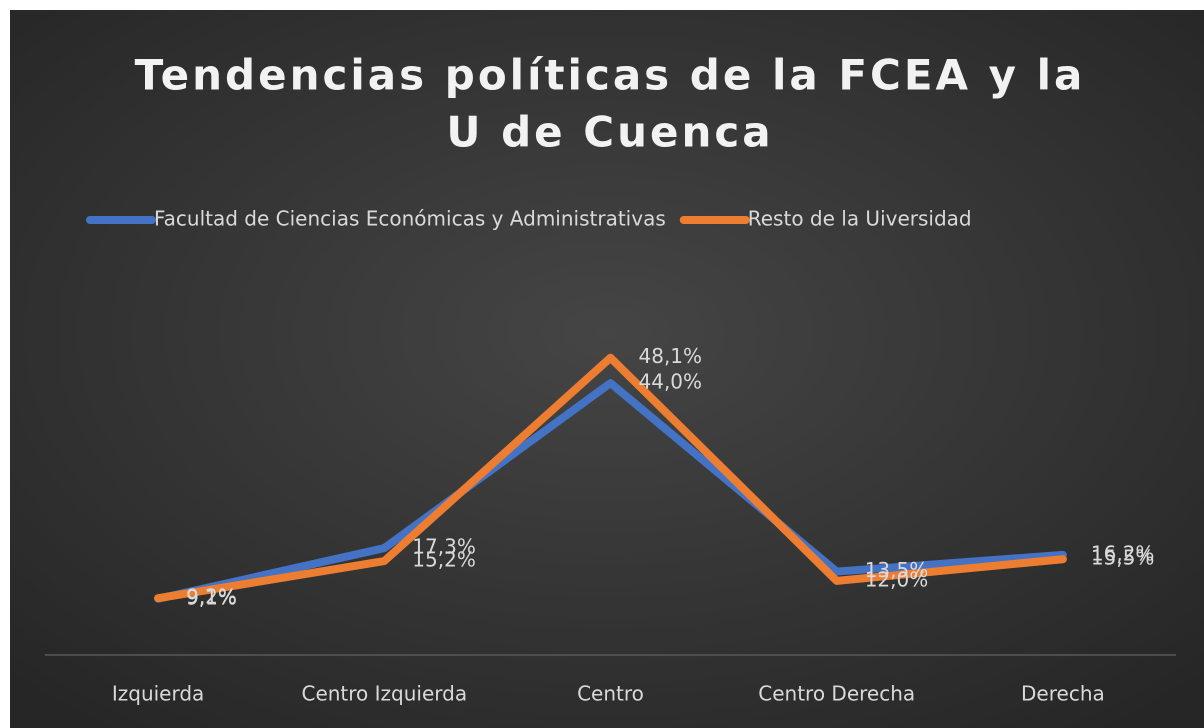 This screenshot has width=1204, height=728. I want to click on x-tick-label: Centro Izquierda, so click(384, 694).